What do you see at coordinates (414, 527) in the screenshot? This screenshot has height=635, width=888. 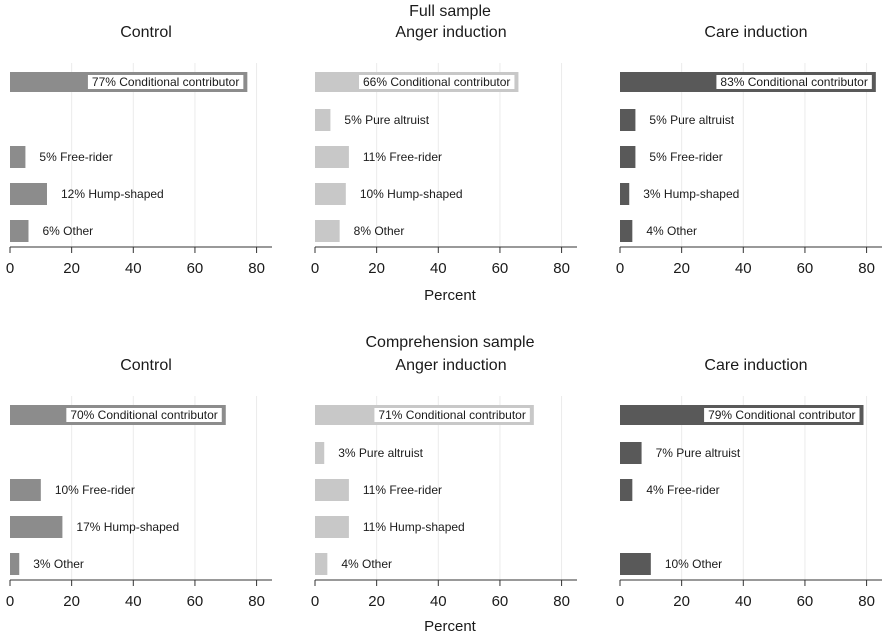 I see `bar-label: 11% Hump-shaped` at bounding box center [414, 527].